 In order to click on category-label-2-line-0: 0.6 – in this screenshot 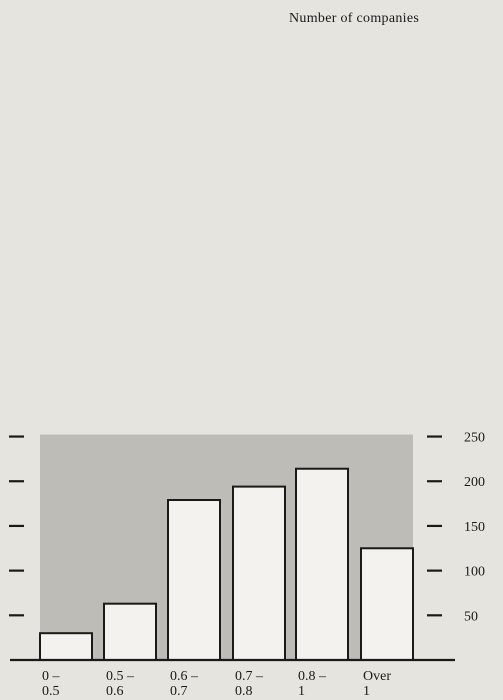, I will do `click(184, 676)`.